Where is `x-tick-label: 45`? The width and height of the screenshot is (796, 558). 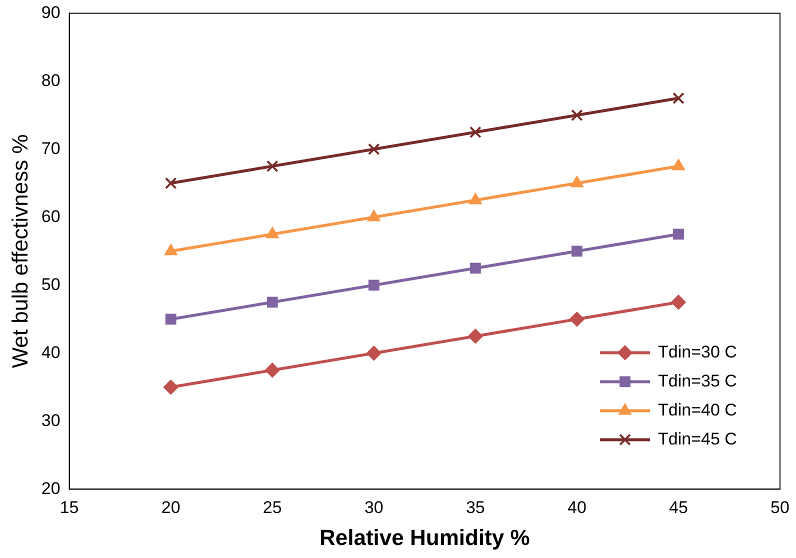 x-tick-label: 45 is located at coordinates (678, 508).